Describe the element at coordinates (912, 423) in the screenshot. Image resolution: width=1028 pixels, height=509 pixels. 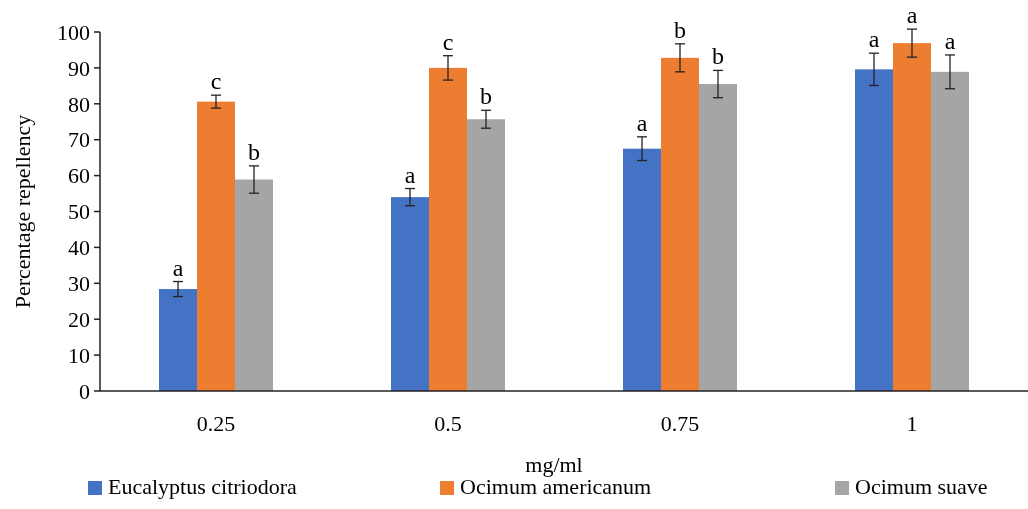
I see `x-tick-label: 1` at that location.